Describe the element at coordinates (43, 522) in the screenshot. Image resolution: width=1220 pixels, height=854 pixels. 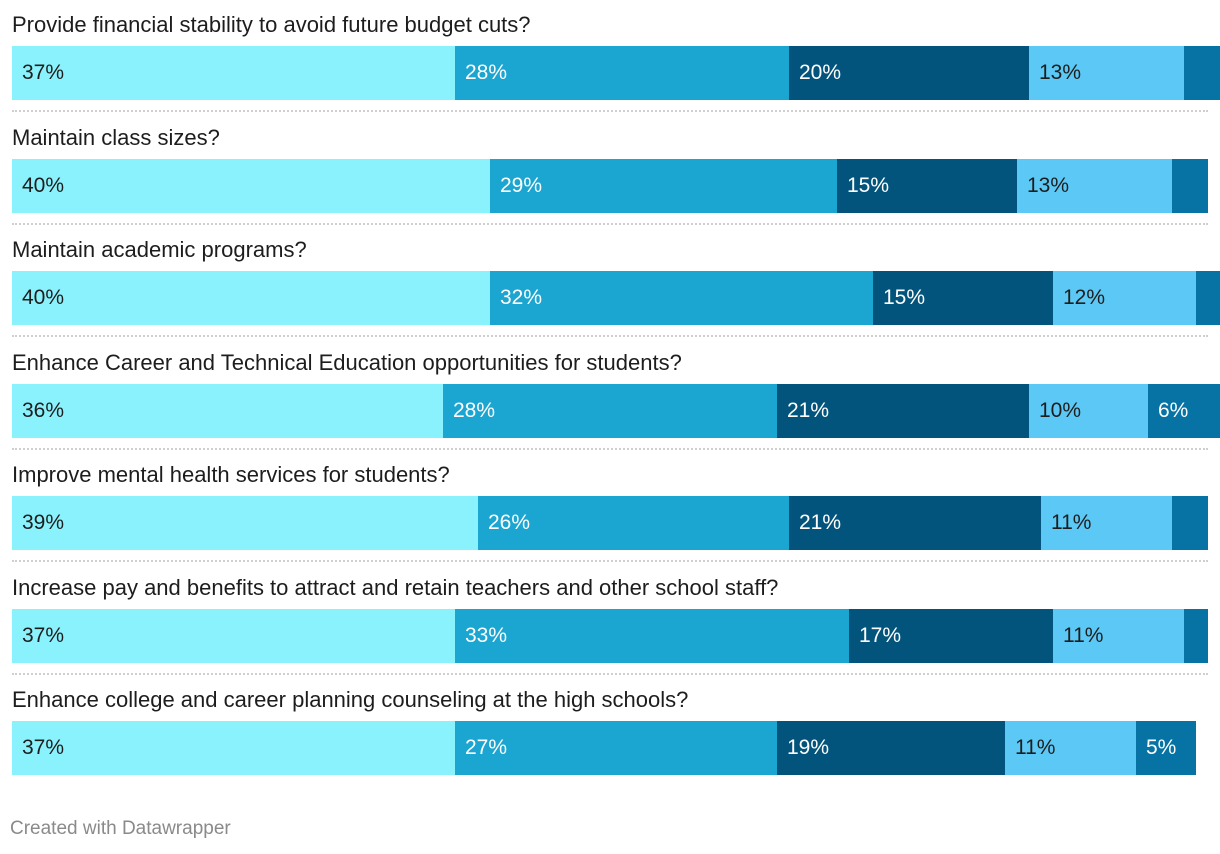
I see `bar-value-label: 39%` at that location.